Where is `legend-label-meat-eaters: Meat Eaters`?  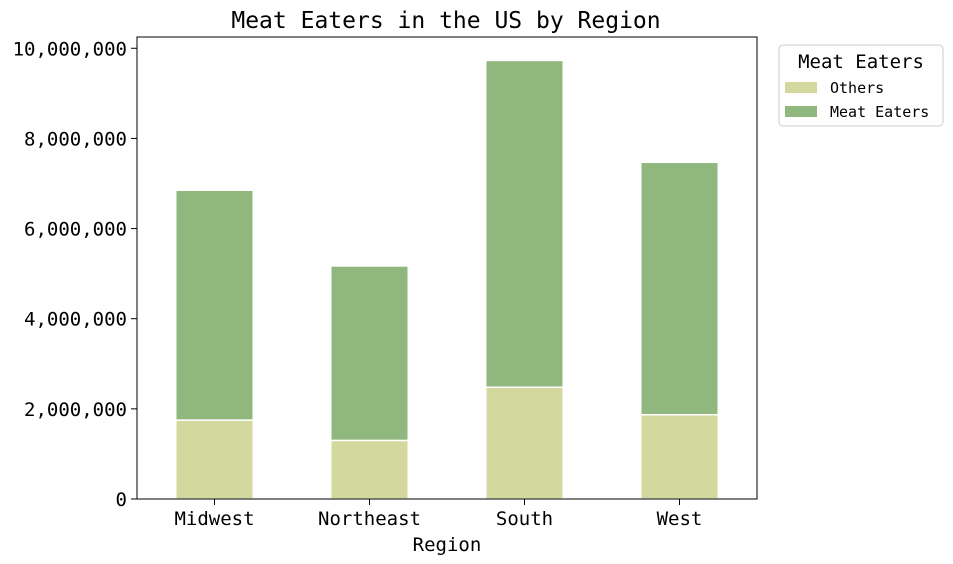
legend-label-meat-eaters: Meat Eaters is located at coordinates (879, 112).